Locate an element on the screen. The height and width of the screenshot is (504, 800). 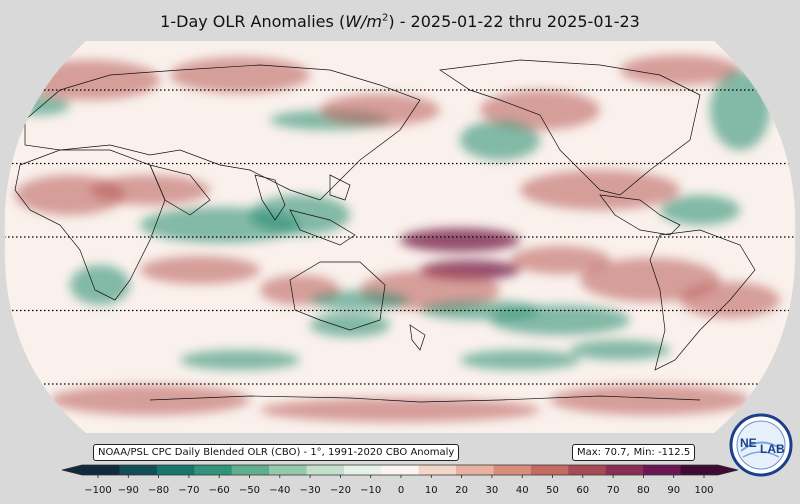
colorbar-tick-label: 20 is located at coordinates (461, 490).